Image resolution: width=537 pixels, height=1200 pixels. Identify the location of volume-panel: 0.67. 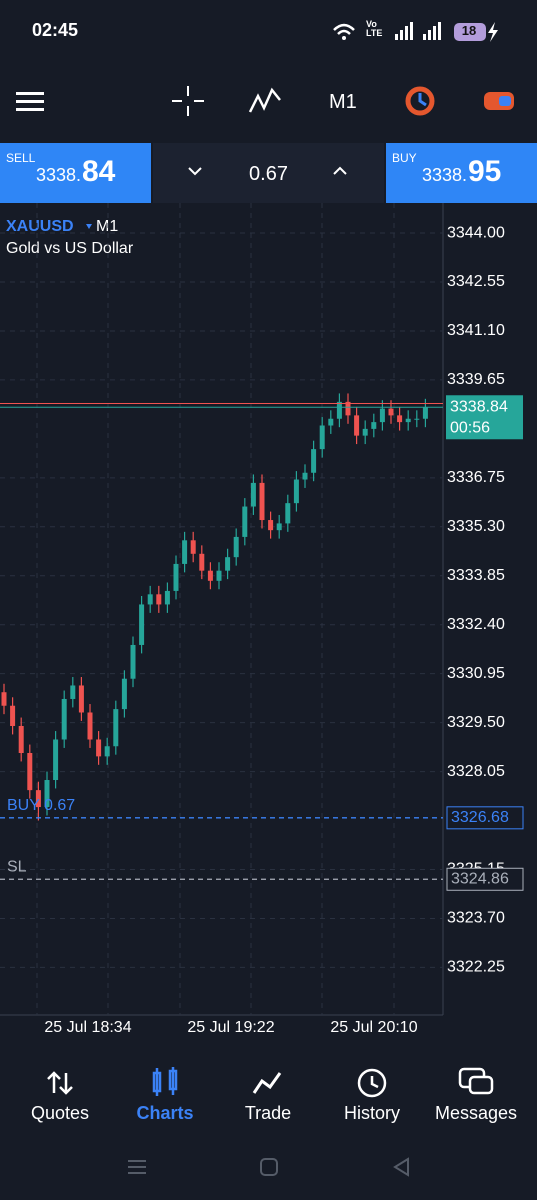
(268, 173).